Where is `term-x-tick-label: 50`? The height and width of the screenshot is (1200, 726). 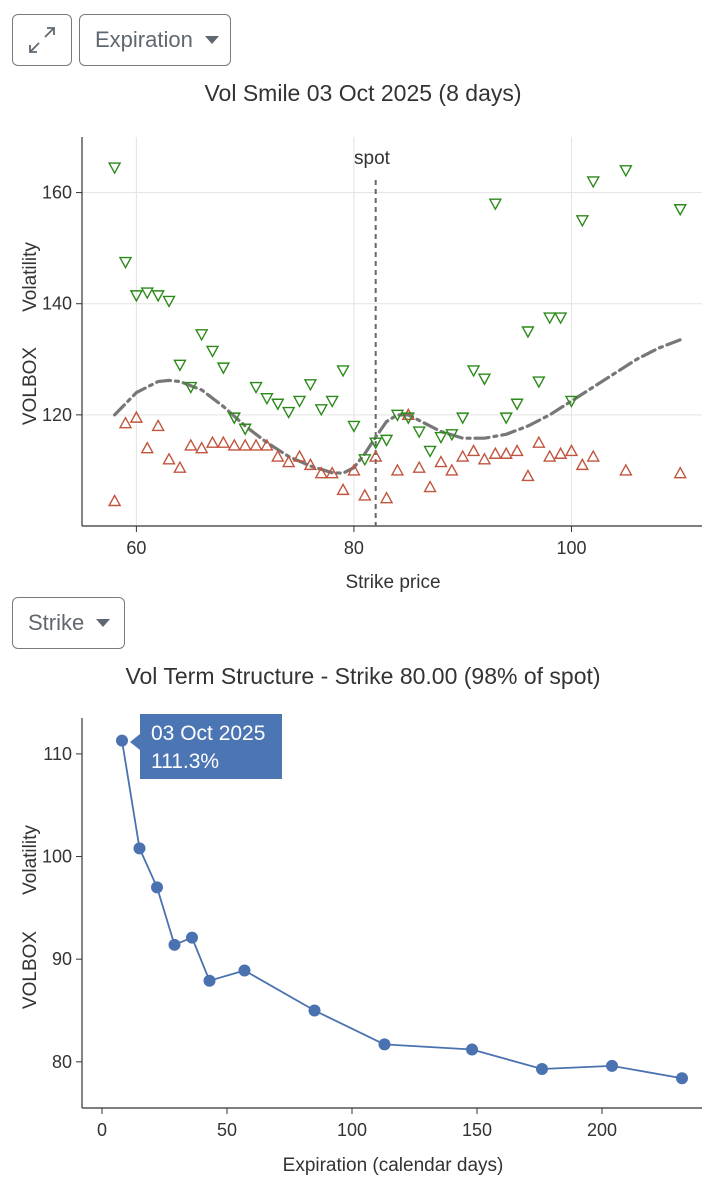 term-x-tick-label: 50 is located at coordinates (227, 1130).